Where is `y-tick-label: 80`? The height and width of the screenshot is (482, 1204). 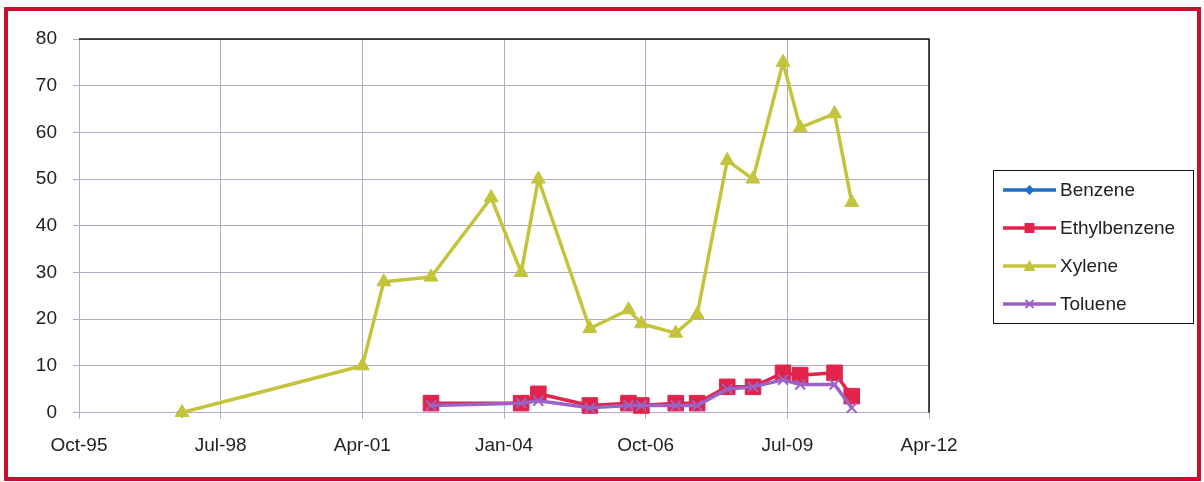
y-tick-label: 80 is located at coordinates (46, 38).